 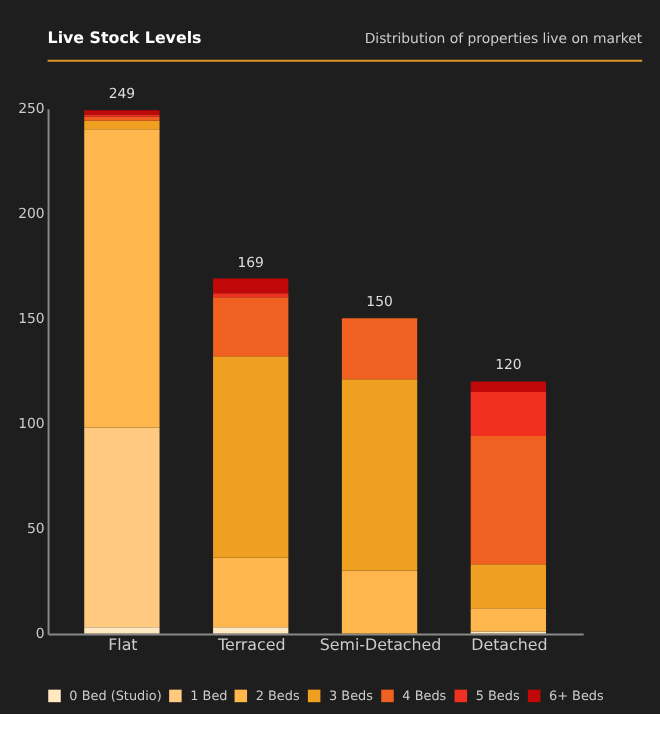 I want to click on x-tick-label: Semi-Detached, so click(x=380, y=645).